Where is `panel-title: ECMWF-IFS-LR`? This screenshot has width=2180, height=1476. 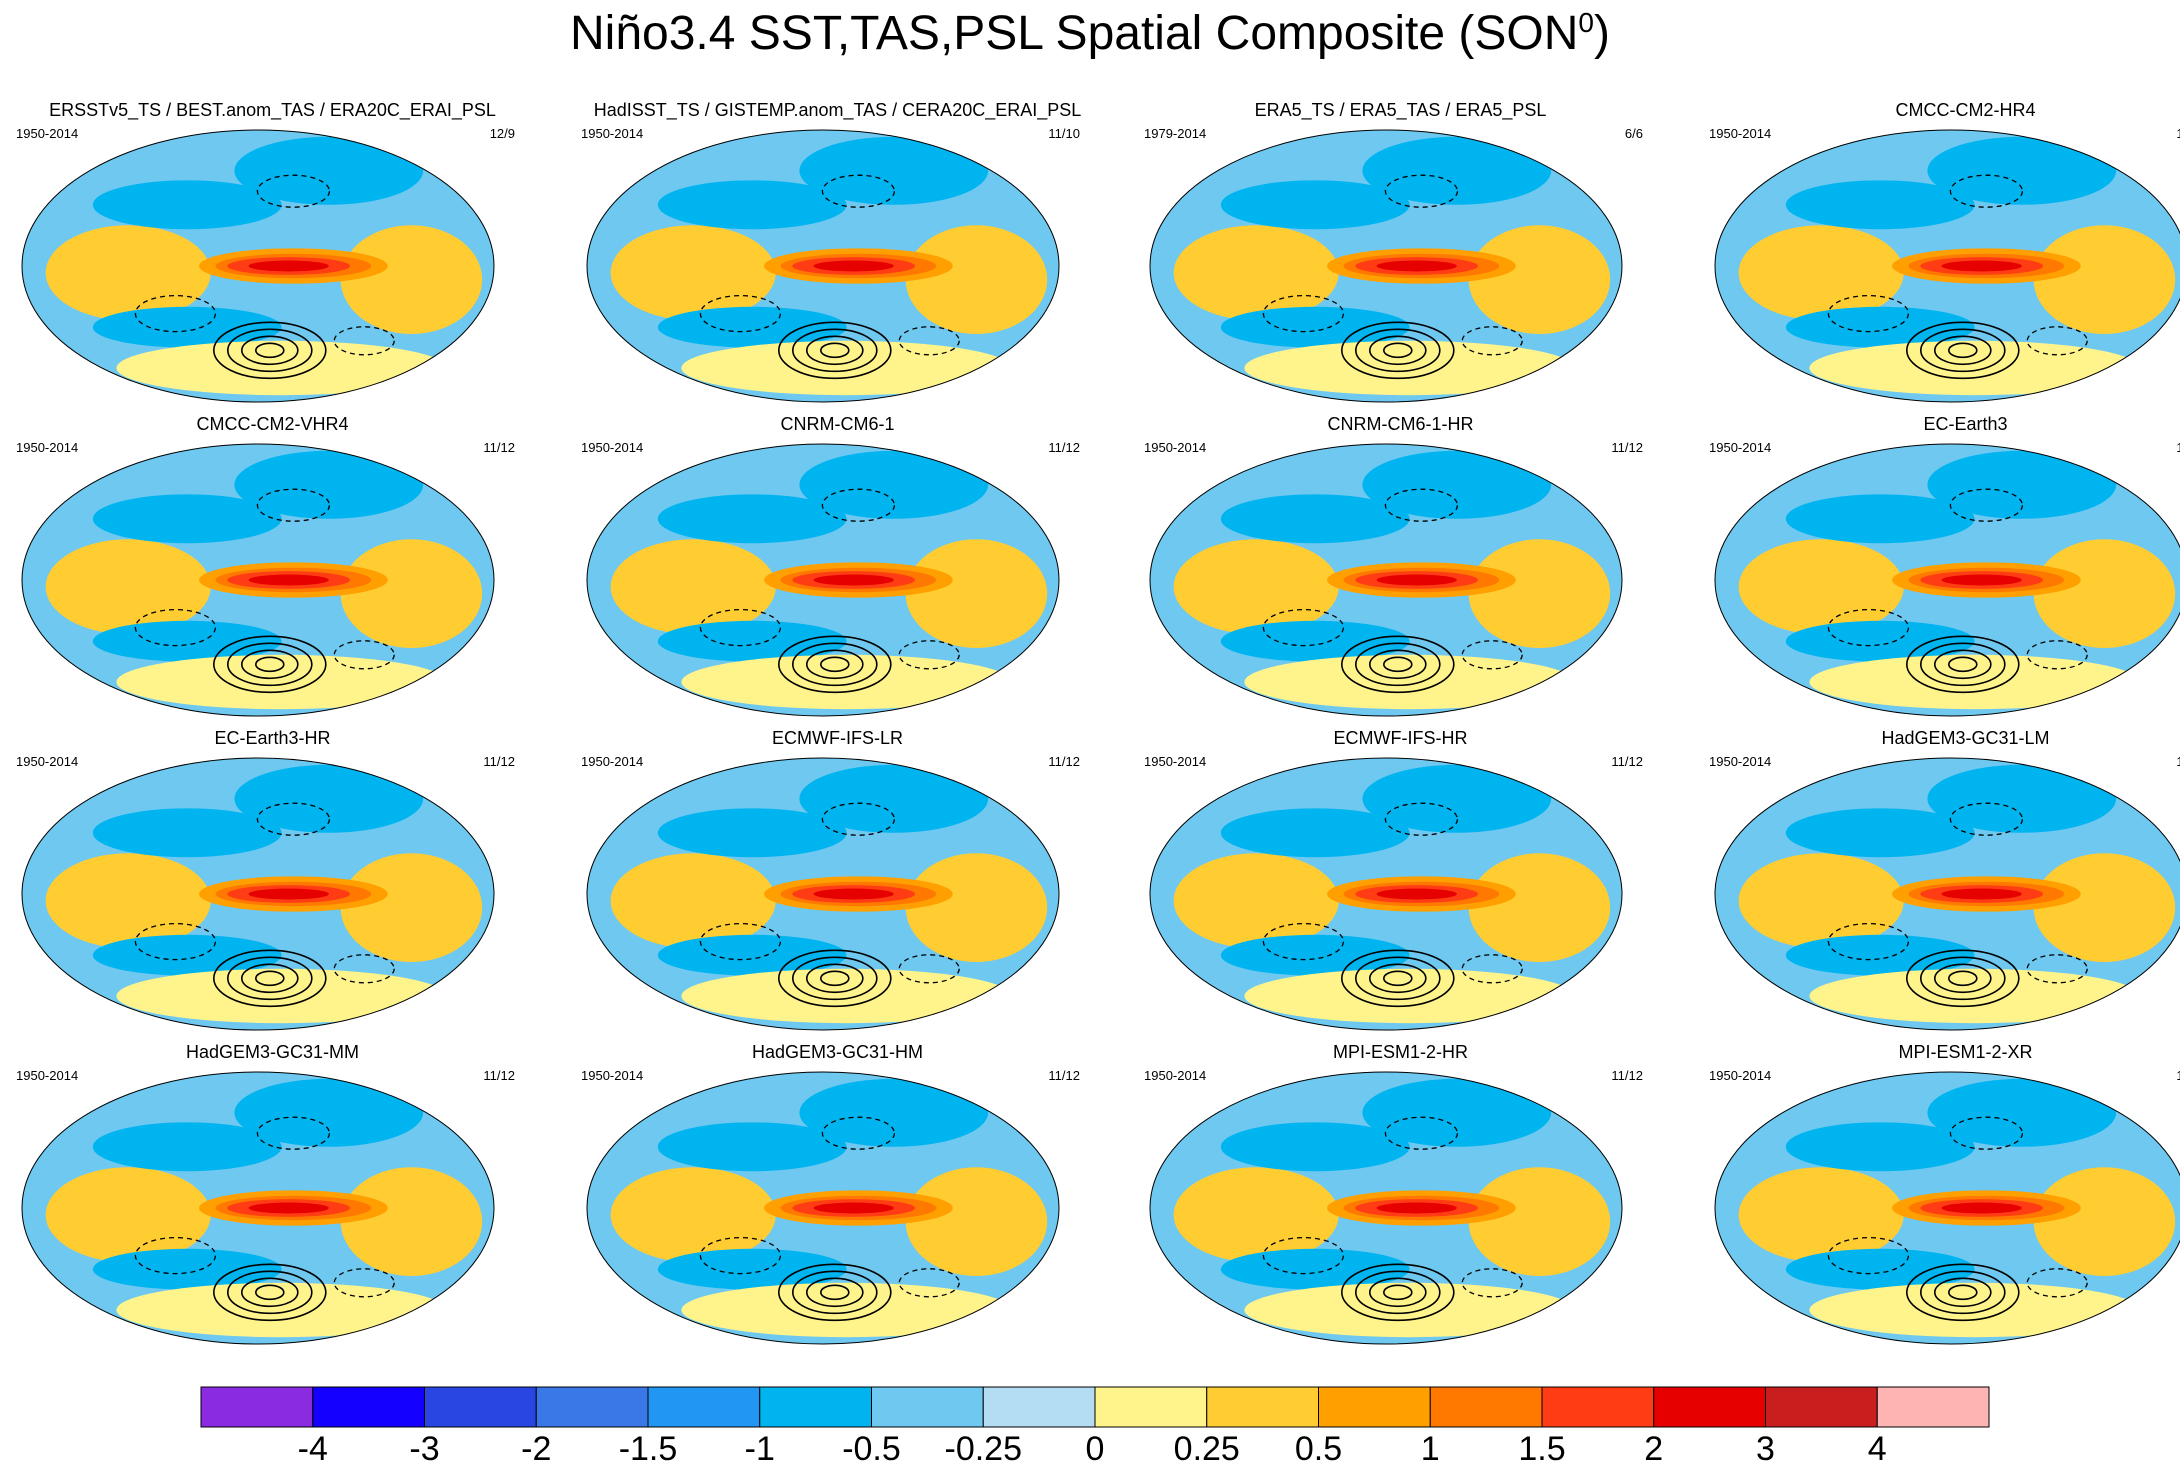 panel-title: ECMWF-IFS-LR is located at coordinates (837, 738).